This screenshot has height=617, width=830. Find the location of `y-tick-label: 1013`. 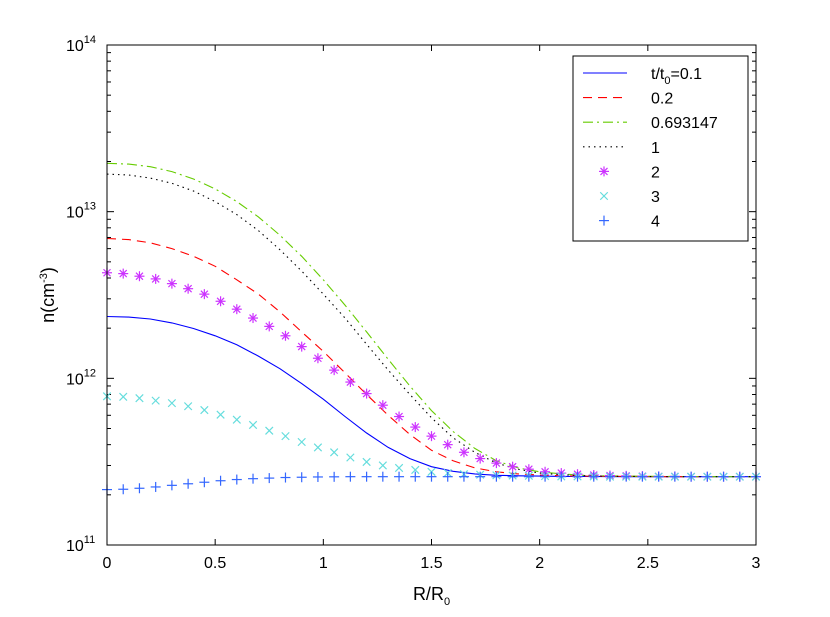

y-tick-label: 1013 is located at coordinates (81, 211).